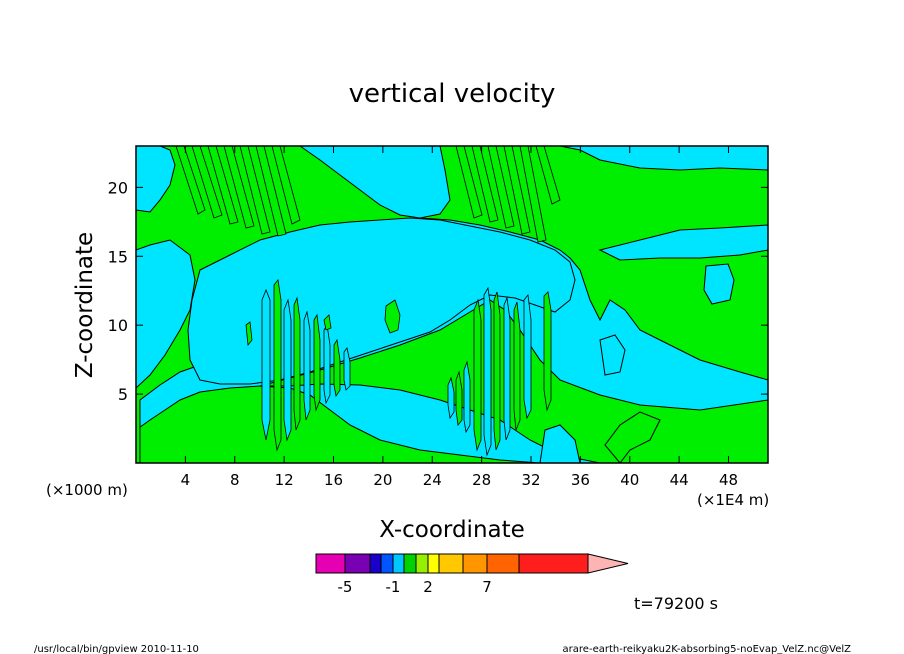 Image resolution: width=904 pixels, height=654 pixels. What do you see at coordinates (87, 490) in the screenshot?
I see `x-unit-left: (×1000 m)` at bounding box center [87, 490].